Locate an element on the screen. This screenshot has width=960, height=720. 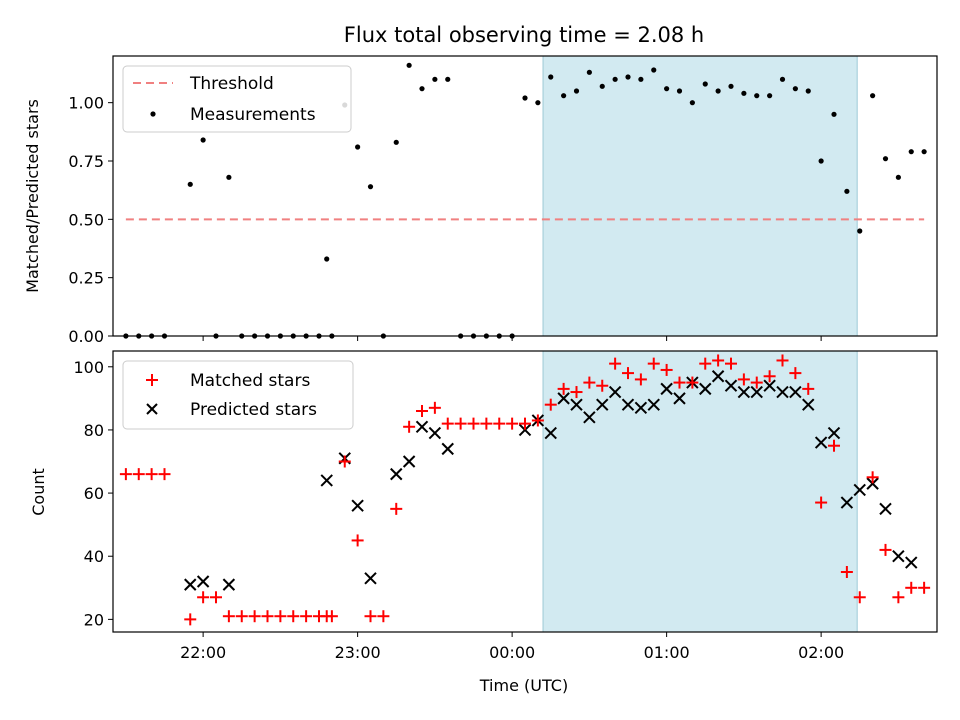
top-y-tick-label: 0.25 is located at coordinates (86, 278).